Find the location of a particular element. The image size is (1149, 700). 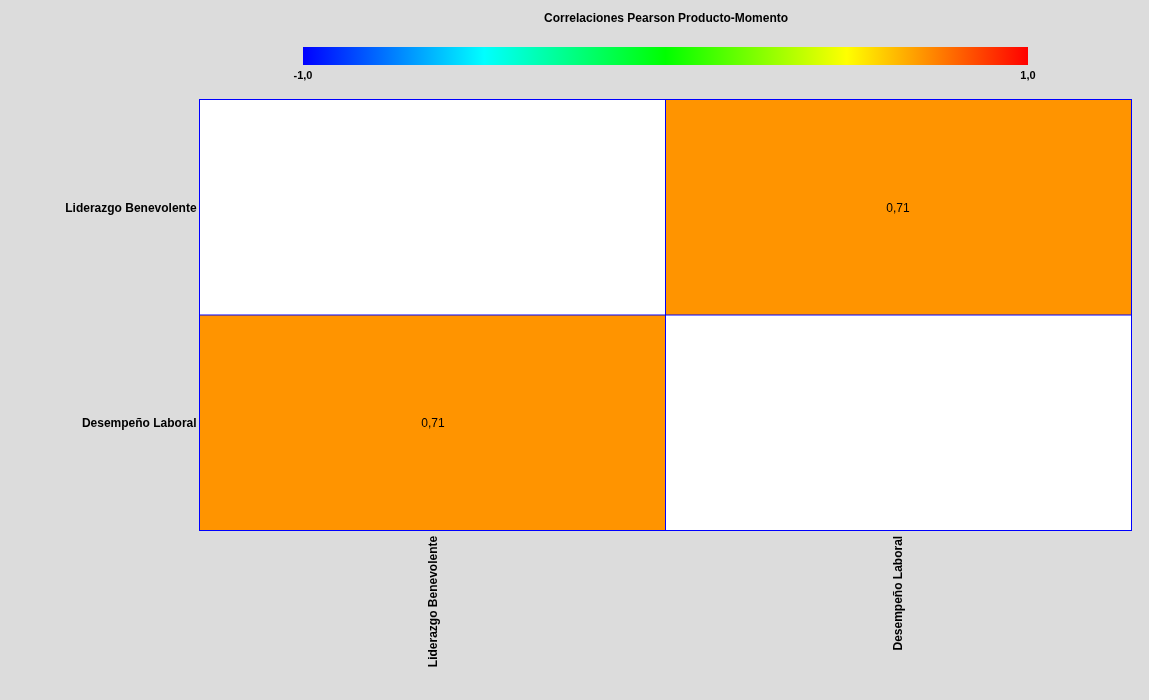

chart-title: Correlaciones Pearson Producto-Momento is located at coordinates (666, 18).